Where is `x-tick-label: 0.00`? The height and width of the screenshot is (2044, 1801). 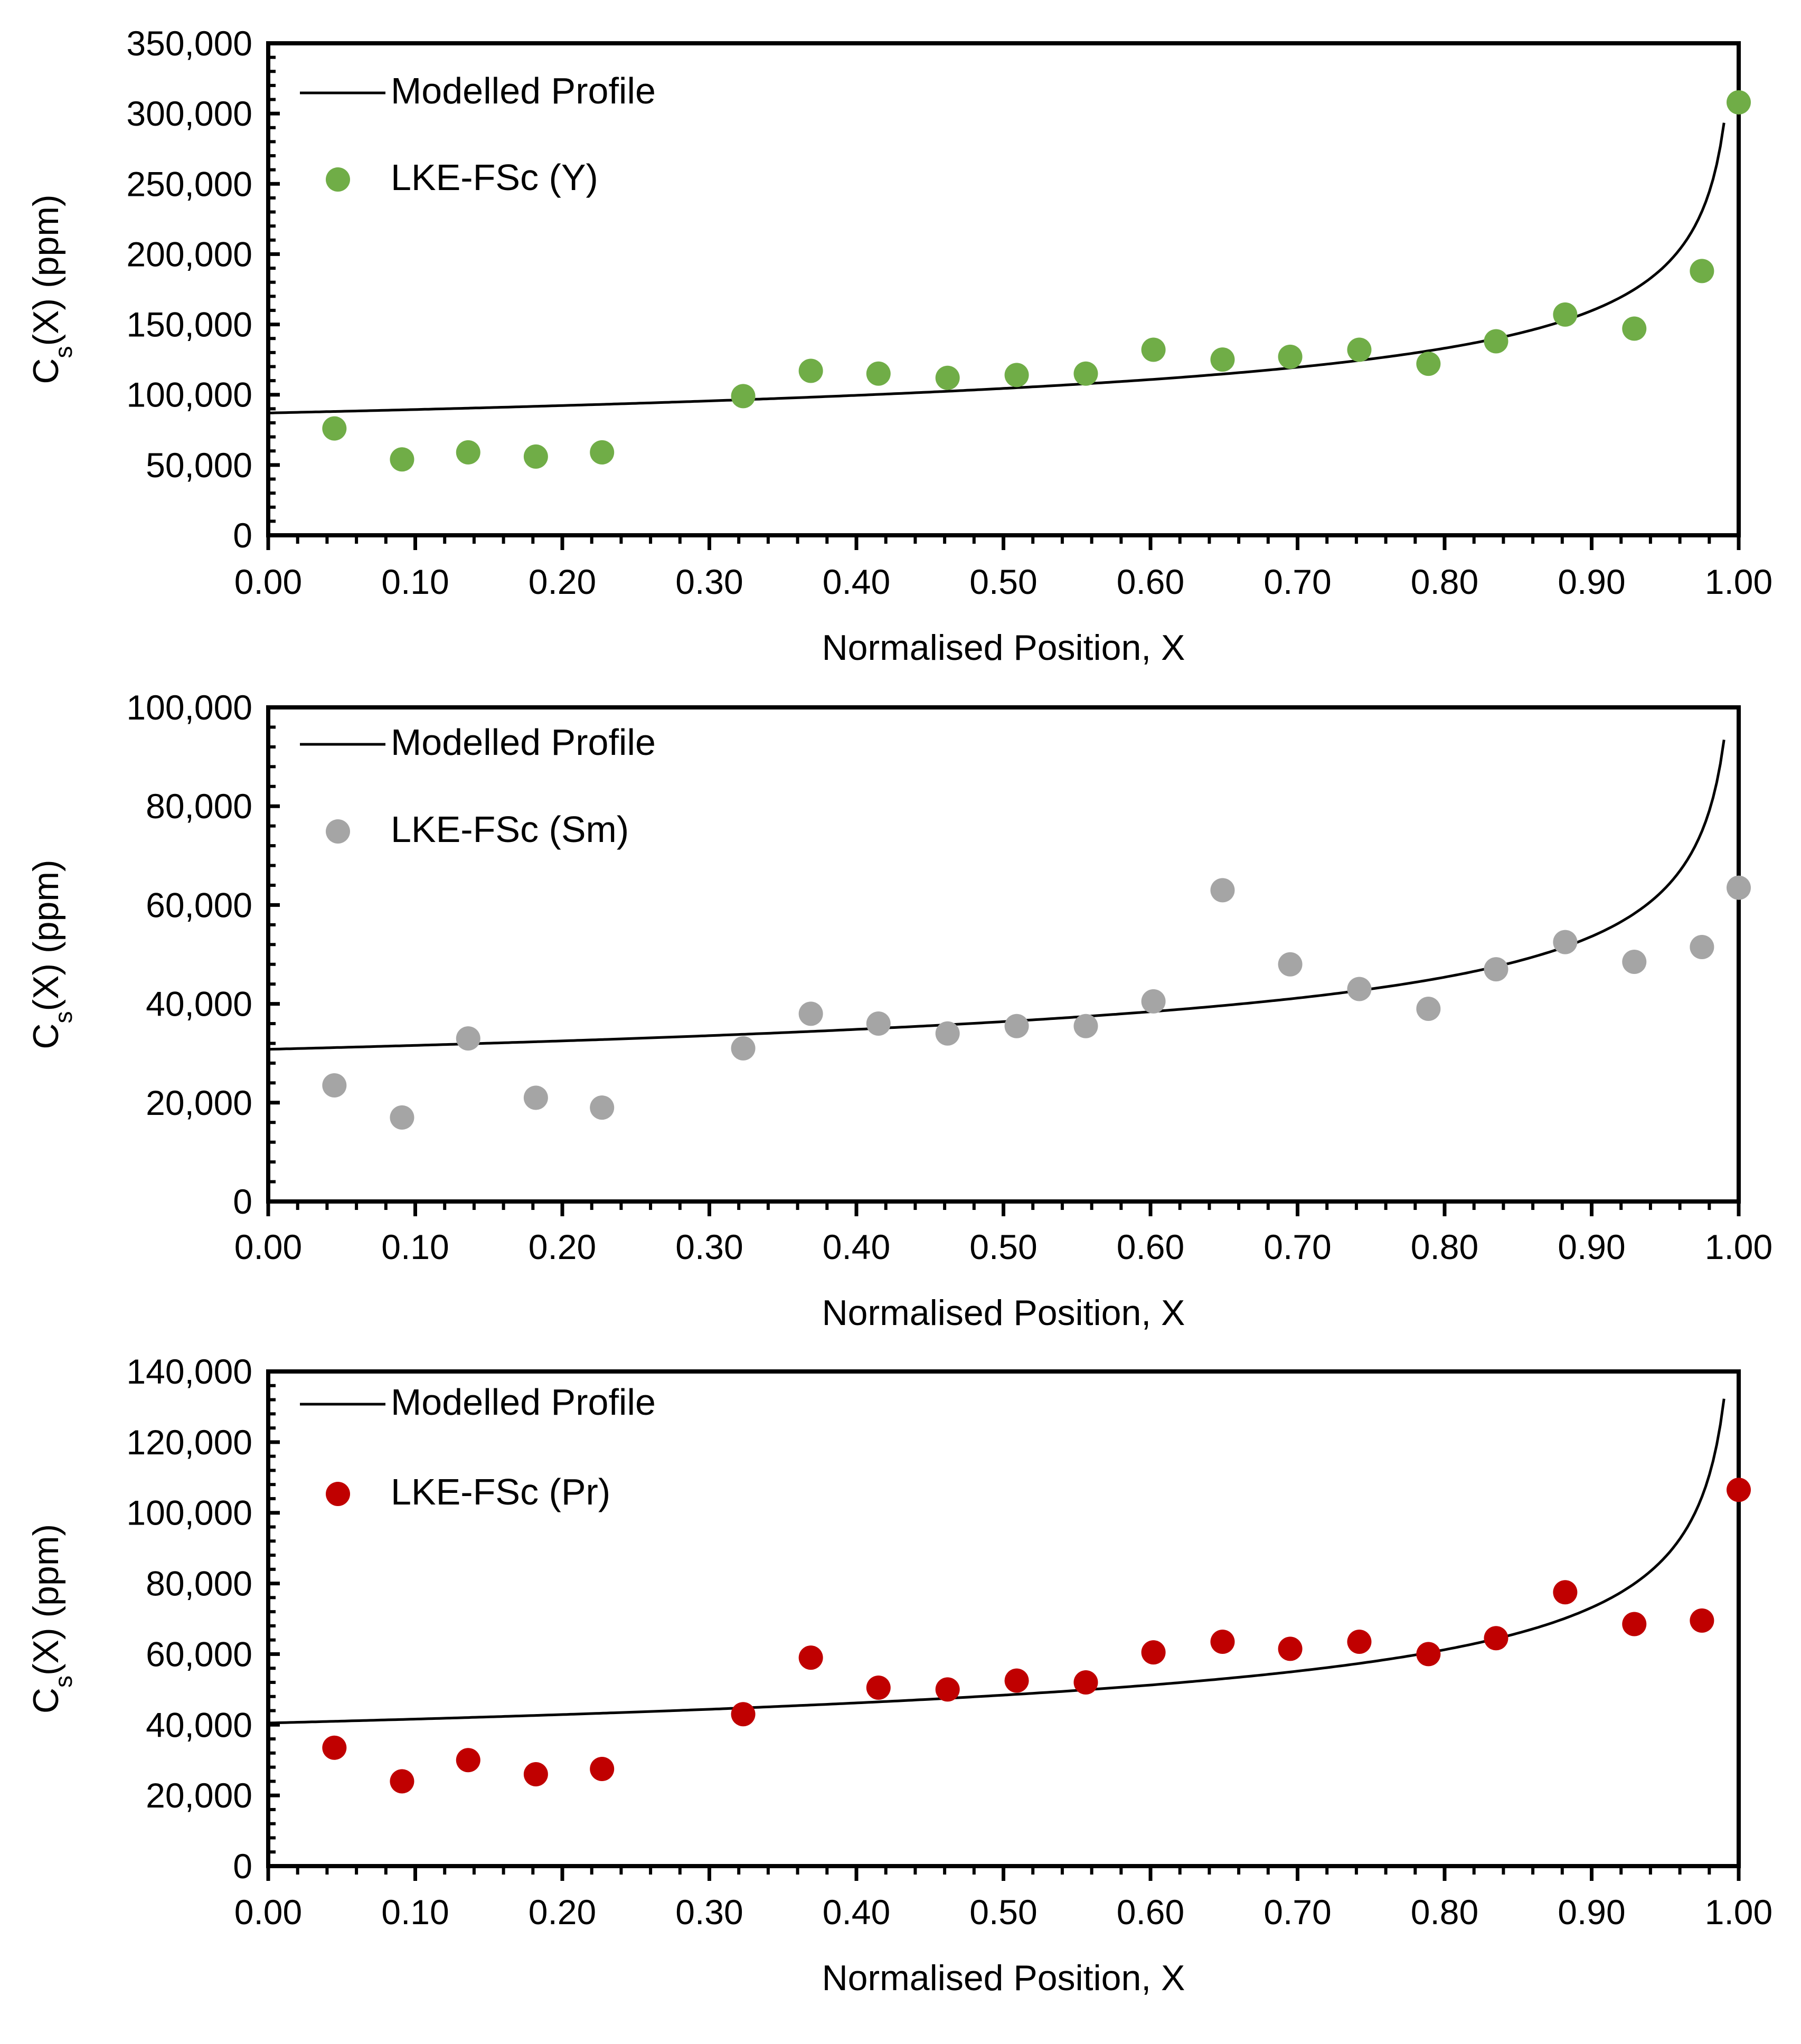 x-tick-label: 0.00 is located at coordinates (268, 1247).